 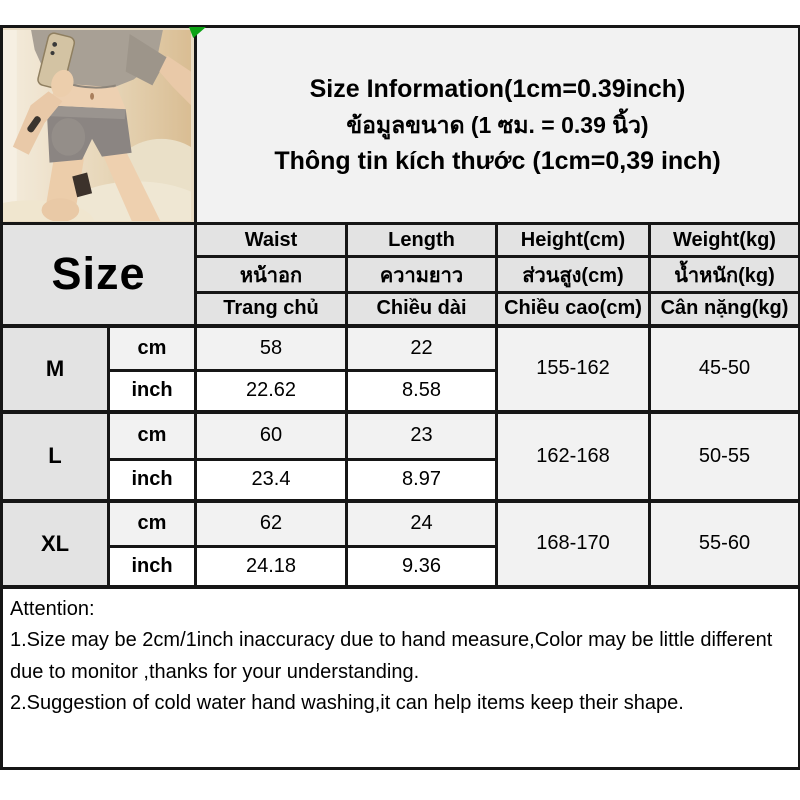 I want to click on col-header-waist-th: หน้าอก, so click(x=271, y=274).